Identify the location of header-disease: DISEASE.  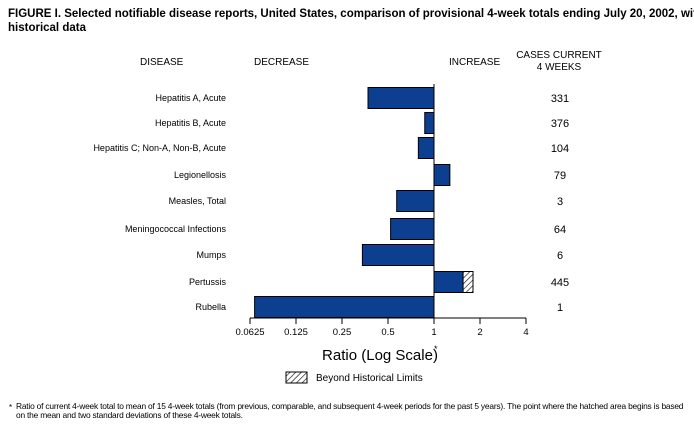
(162, 62).